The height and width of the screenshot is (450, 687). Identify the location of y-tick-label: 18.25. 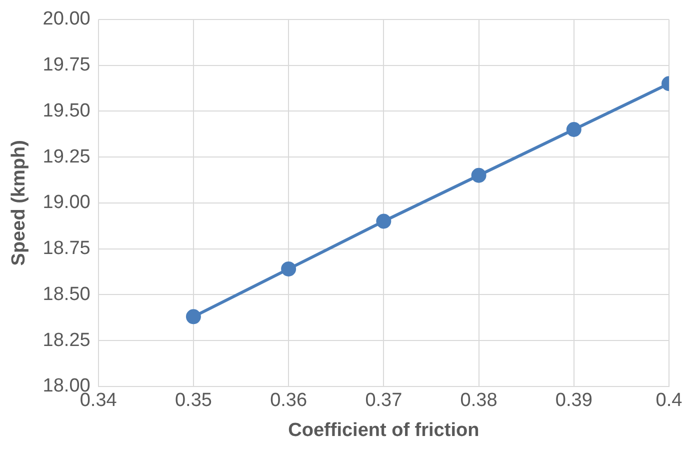
(66, 340).